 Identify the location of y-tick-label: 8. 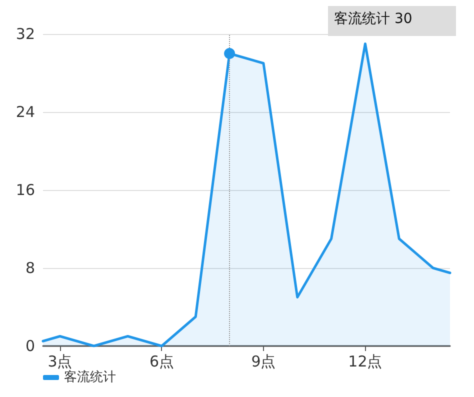
(30, 268).